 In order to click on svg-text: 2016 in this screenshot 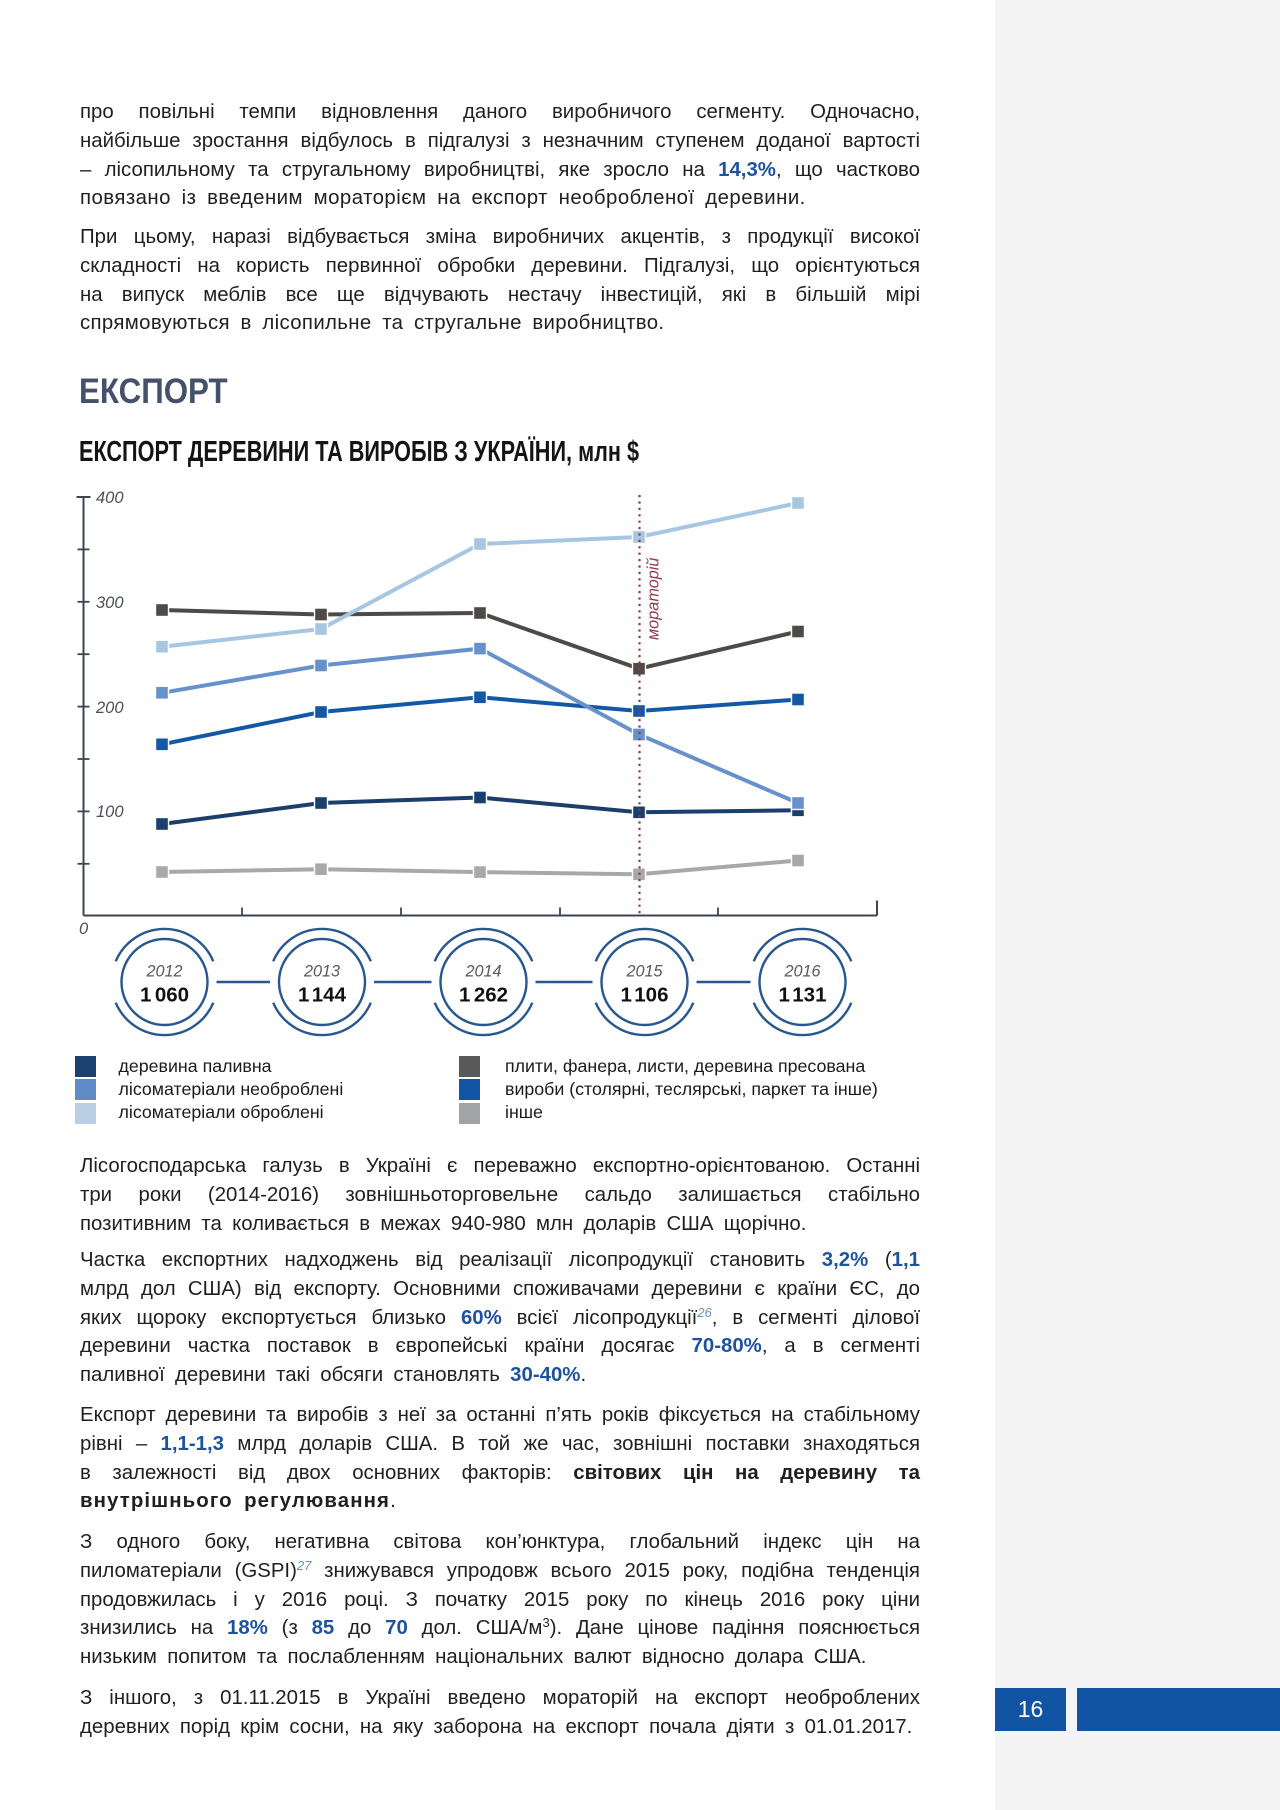, I will do `click(801, 972)`.